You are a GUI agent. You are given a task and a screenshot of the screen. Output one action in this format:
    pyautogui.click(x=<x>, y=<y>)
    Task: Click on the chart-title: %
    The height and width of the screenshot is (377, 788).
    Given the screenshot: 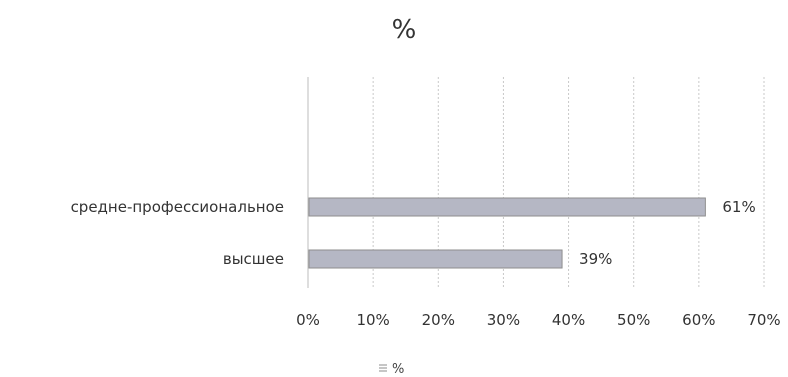 What is the action you would take?
    pyautogui.click(x=404, y=30)
    